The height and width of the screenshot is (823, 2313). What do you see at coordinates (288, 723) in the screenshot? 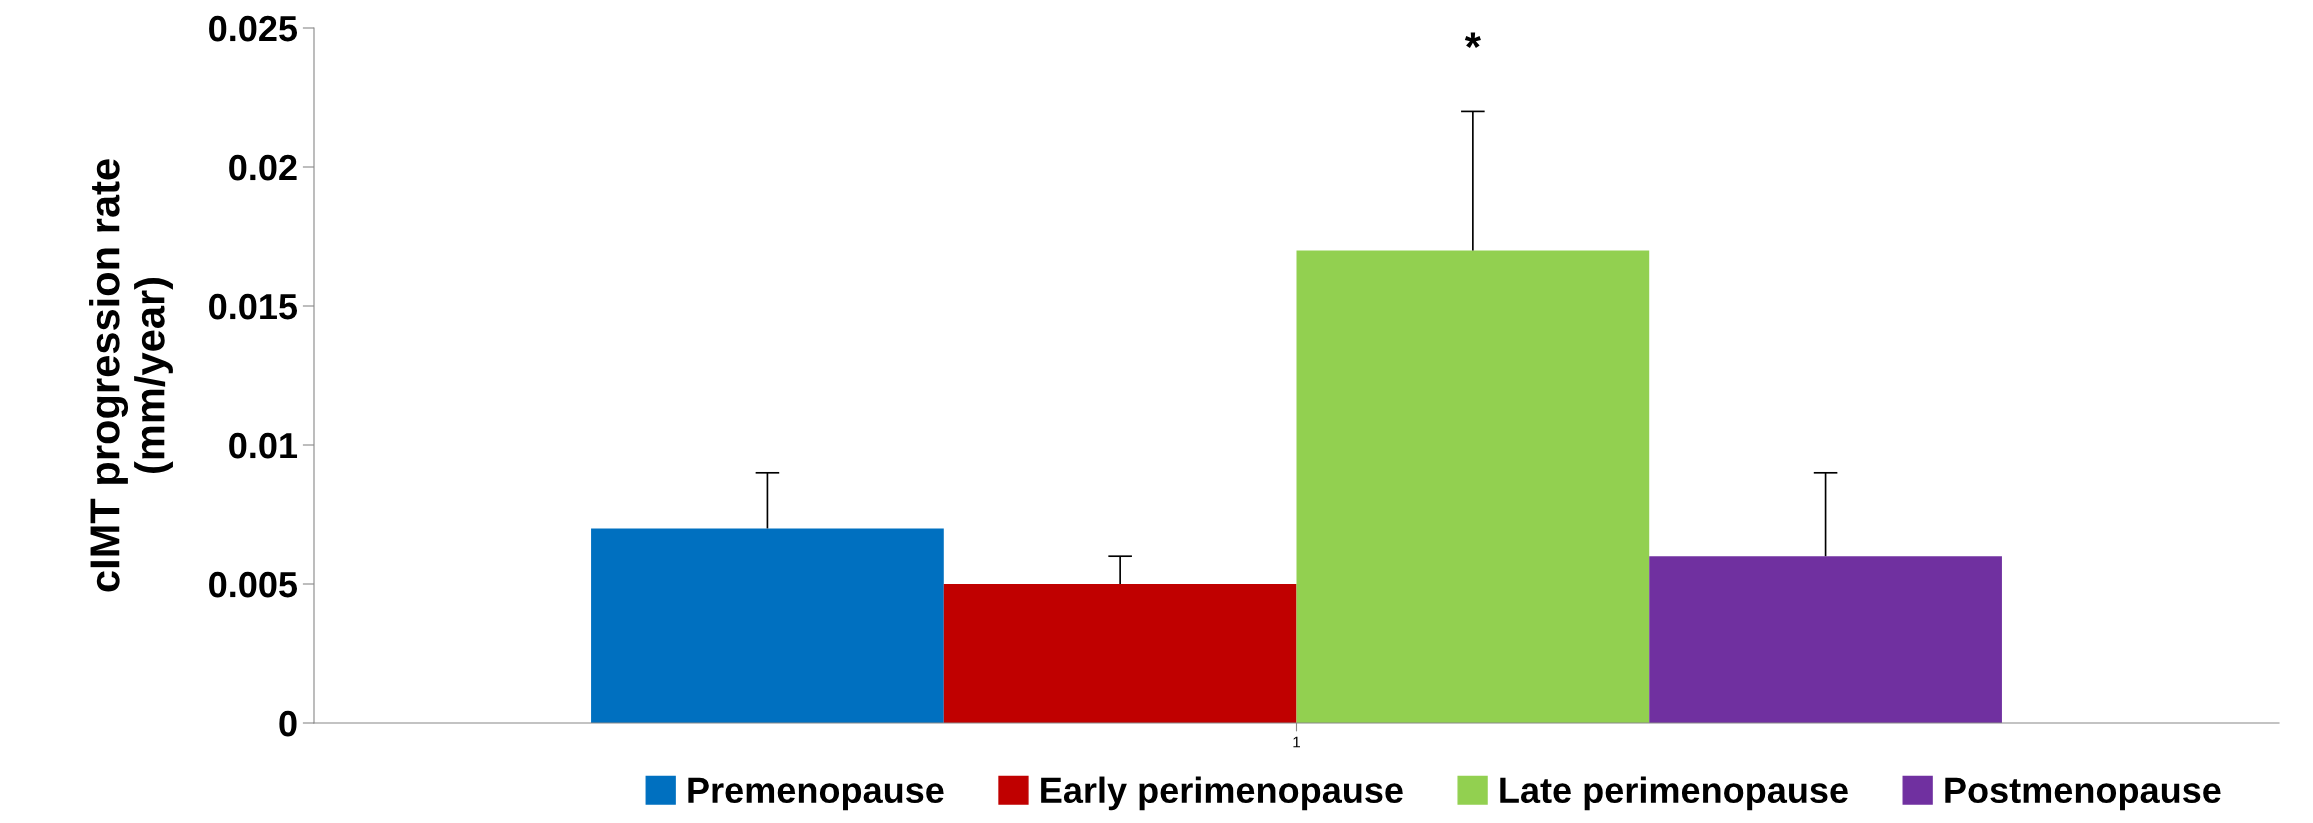
I see `y-tick-label: 0` at bounding box center [288, 723].